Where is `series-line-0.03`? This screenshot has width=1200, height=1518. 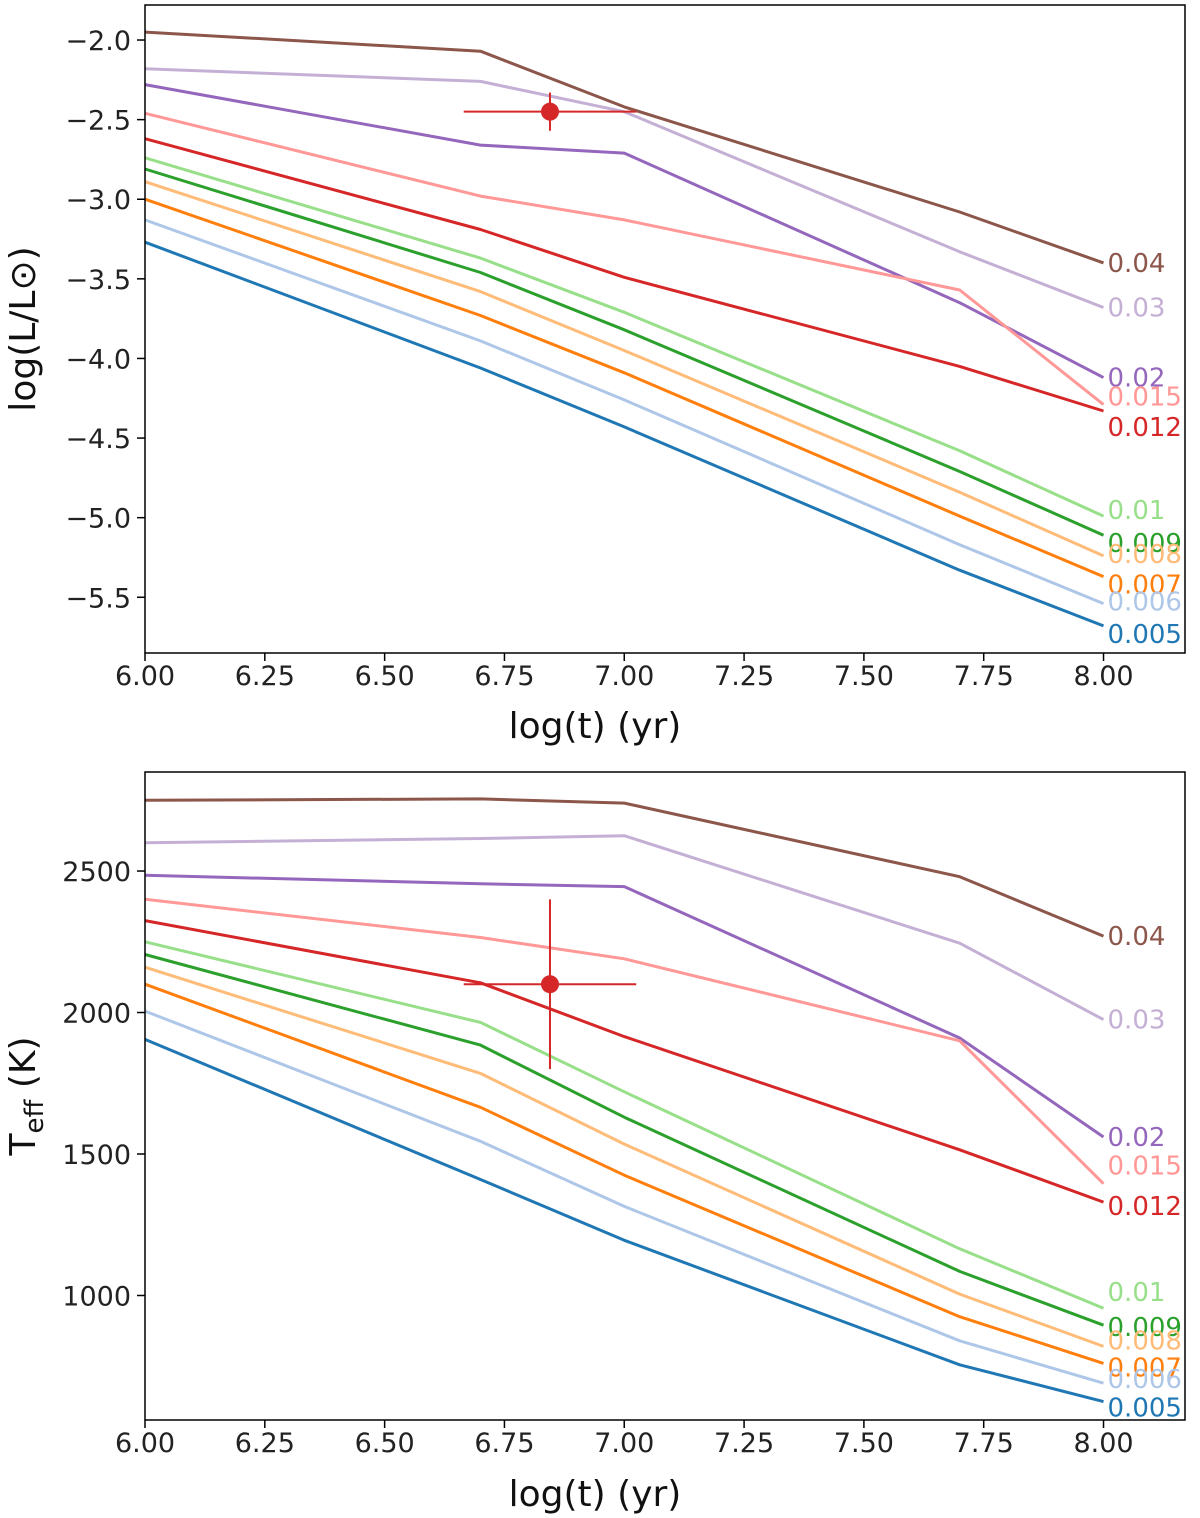 series-line-0.03 is located at coordinates (624, 927).